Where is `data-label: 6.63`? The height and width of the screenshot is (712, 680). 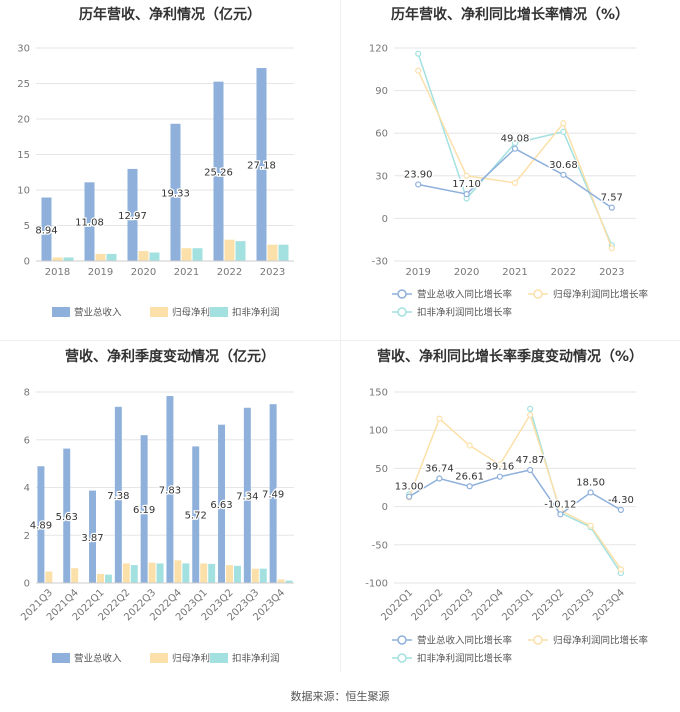
data-label: 6.63 is located at coordinates (221, 505).